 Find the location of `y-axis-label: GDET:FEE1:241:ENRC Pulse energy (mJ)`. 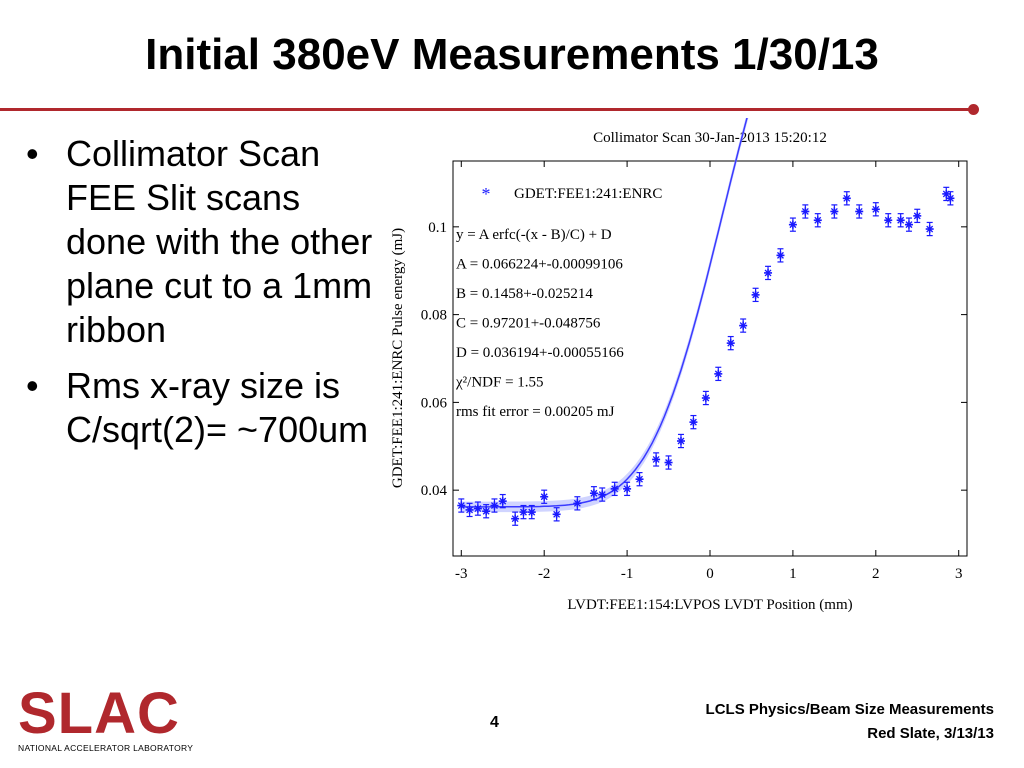

y-axis-label: GDET:FEE1:241:ENRC Pulse energy (mJ) is located at coordinates (398, 358).